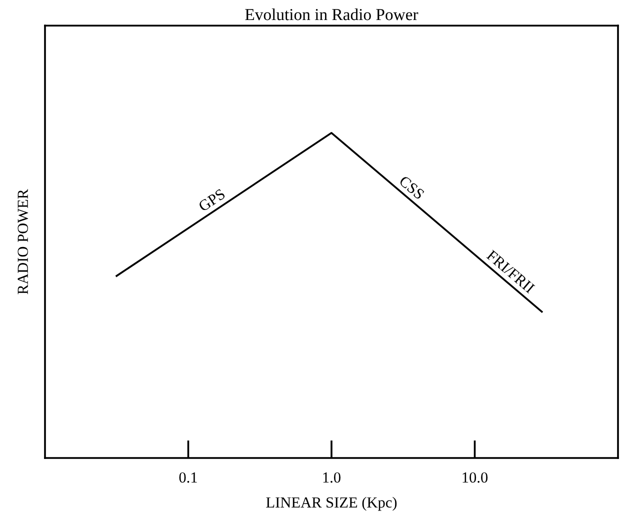 This screenshot has width=623, height=512. I want to click on x-axis-title: LINEAR SIZE (Kpc), so click(331, 503).